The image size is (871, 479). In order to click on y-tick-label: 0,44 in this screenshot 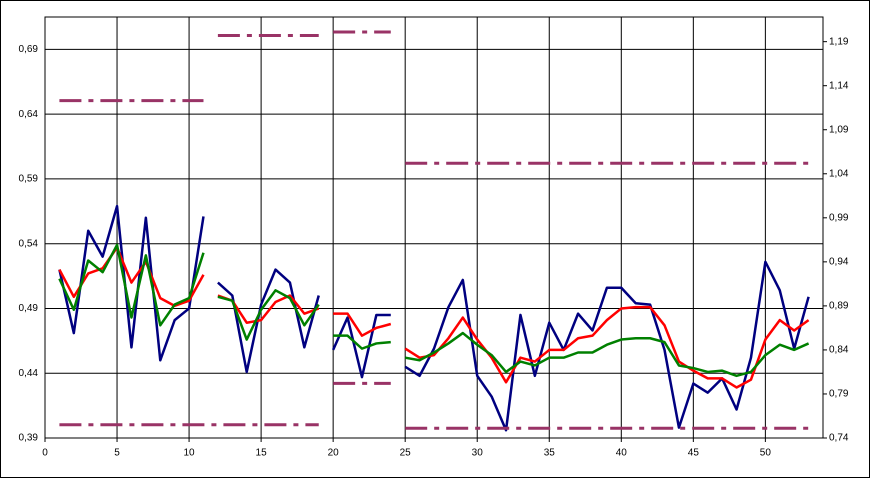, I will do `click(29, 373)`.